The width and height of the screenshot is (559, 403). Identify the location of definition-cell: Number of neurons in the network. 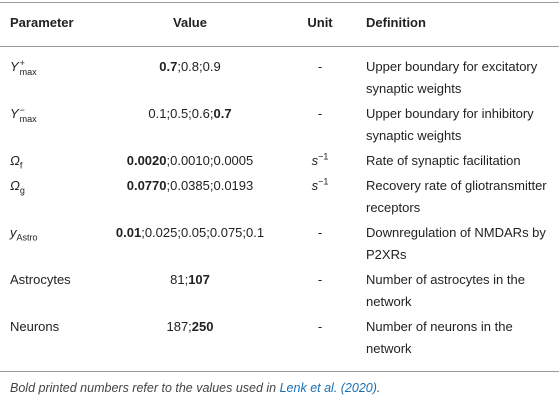
(439, 337).